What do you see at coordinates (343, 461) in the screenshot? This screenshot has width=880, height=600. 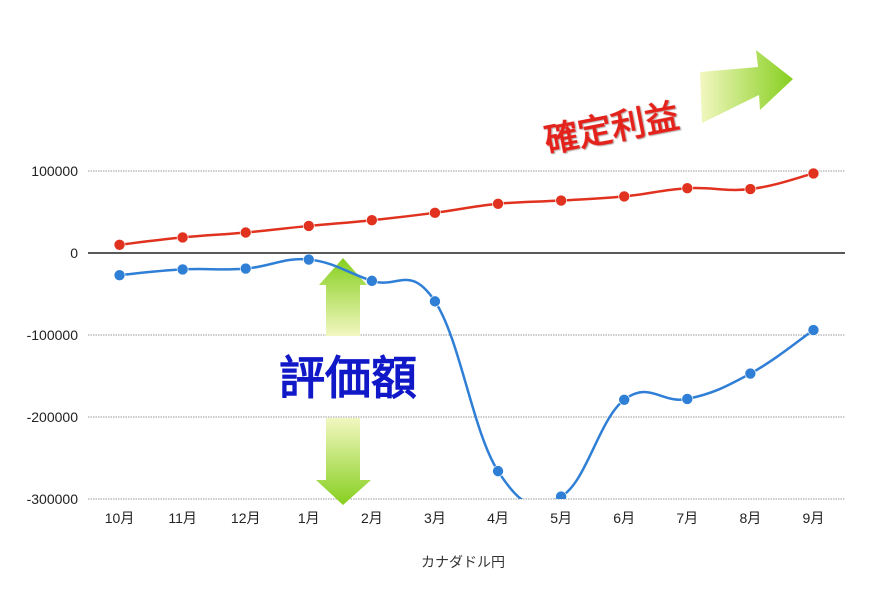 I see `valuation-arrow-down` at bounding box center [343, 461].